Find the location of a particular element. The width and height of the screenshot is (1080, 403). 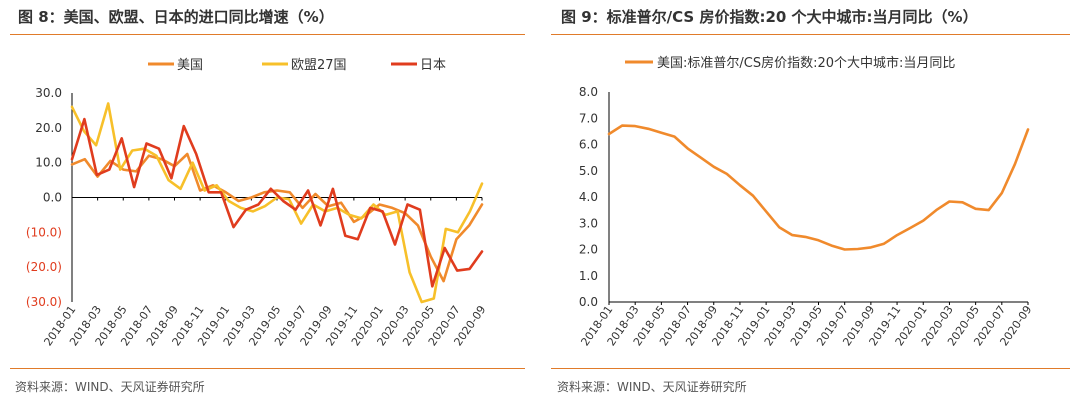

right-title-rule is located at coordinates (810, 34).